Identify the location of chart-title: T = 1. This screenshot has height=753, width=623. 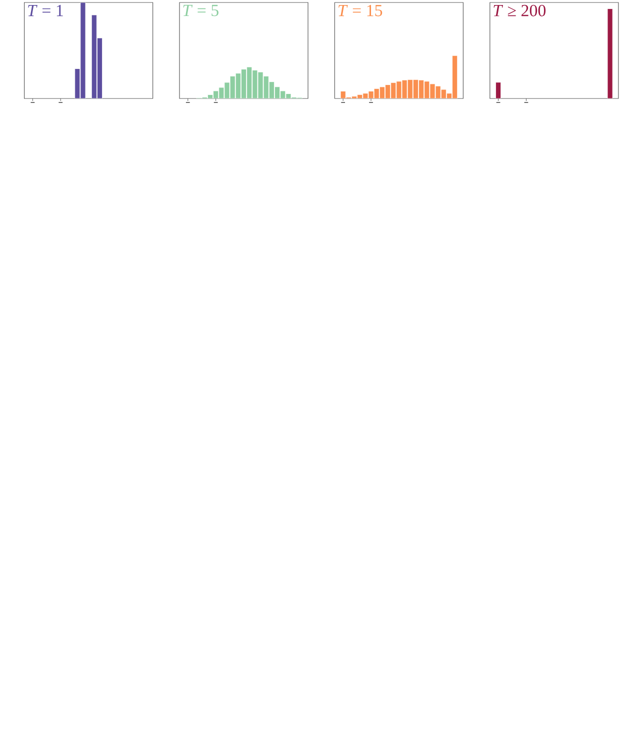
(45, 10).